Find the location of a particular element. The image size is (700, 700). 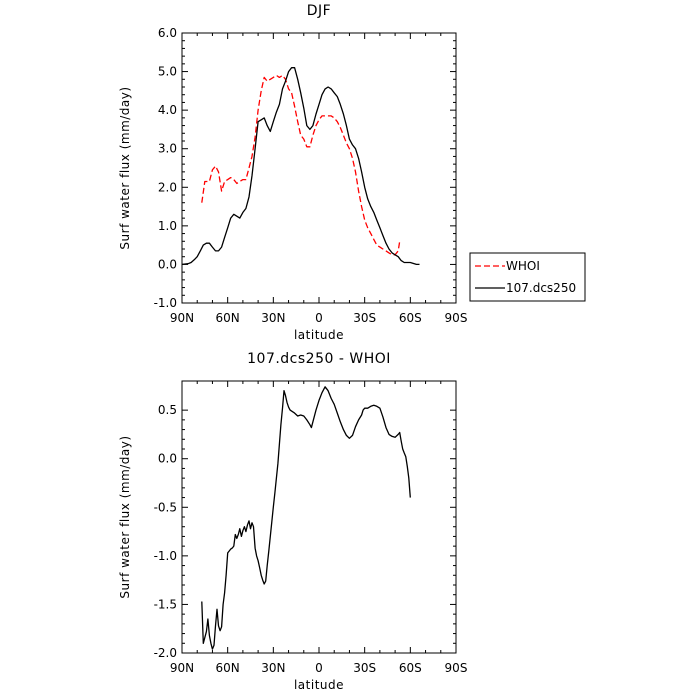

y-tick-label: 2.0 is located at coordinates (167, 187).